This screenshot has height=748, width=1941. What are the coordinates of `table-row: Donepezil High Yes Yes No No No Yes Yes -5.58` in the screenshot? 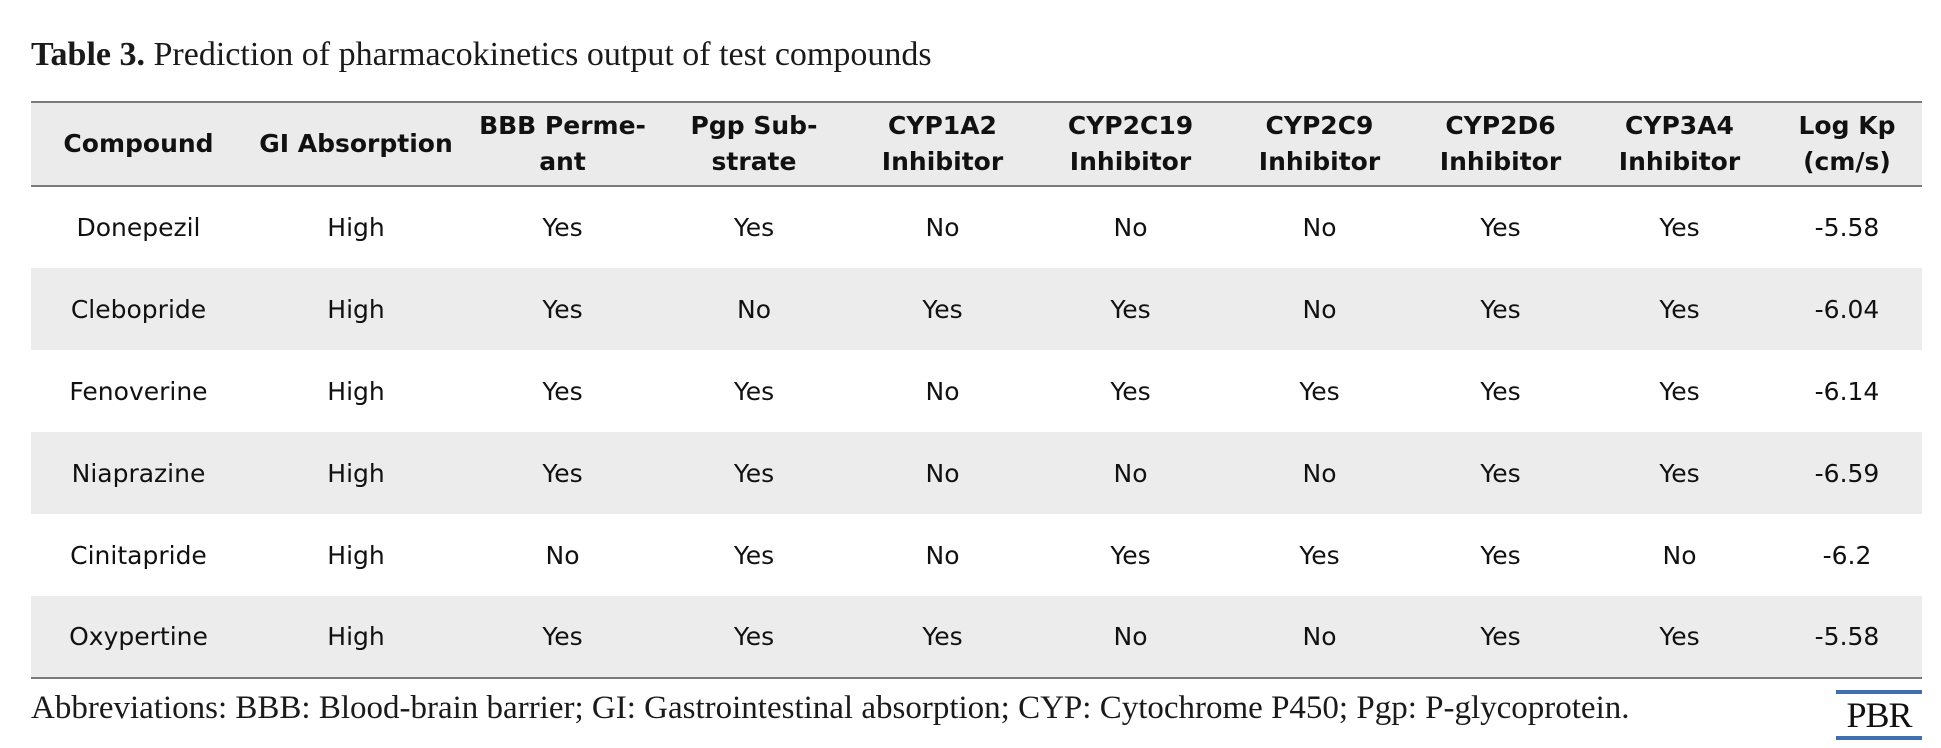 It's located at (976, 227).